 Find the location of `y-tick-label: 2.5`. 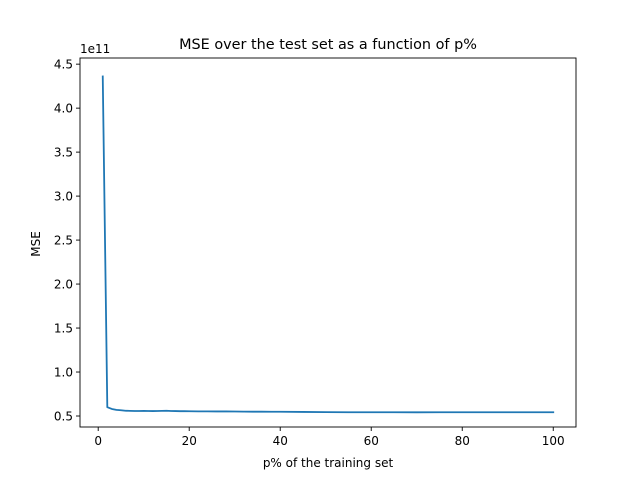

y-tick-label: 2.5 is located at coordinates (63, 240).